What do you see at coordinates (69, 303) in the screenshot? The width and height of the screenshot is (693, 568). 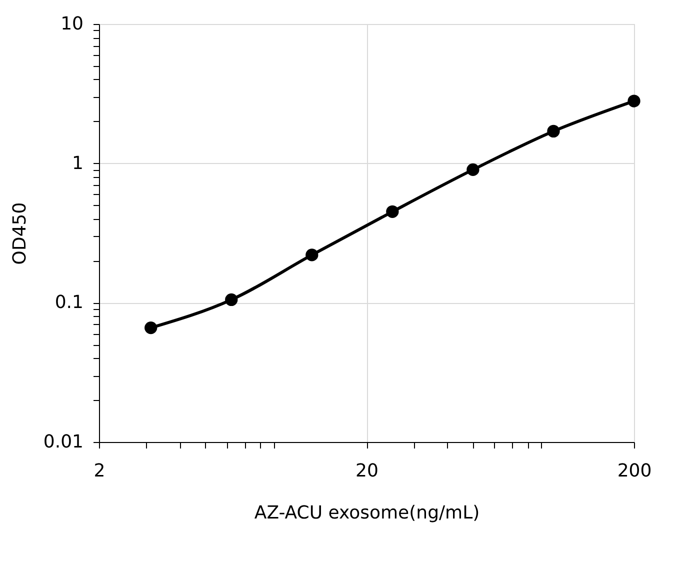 I see `y-tick-label: 0.1` at bounding box center [69, 303].